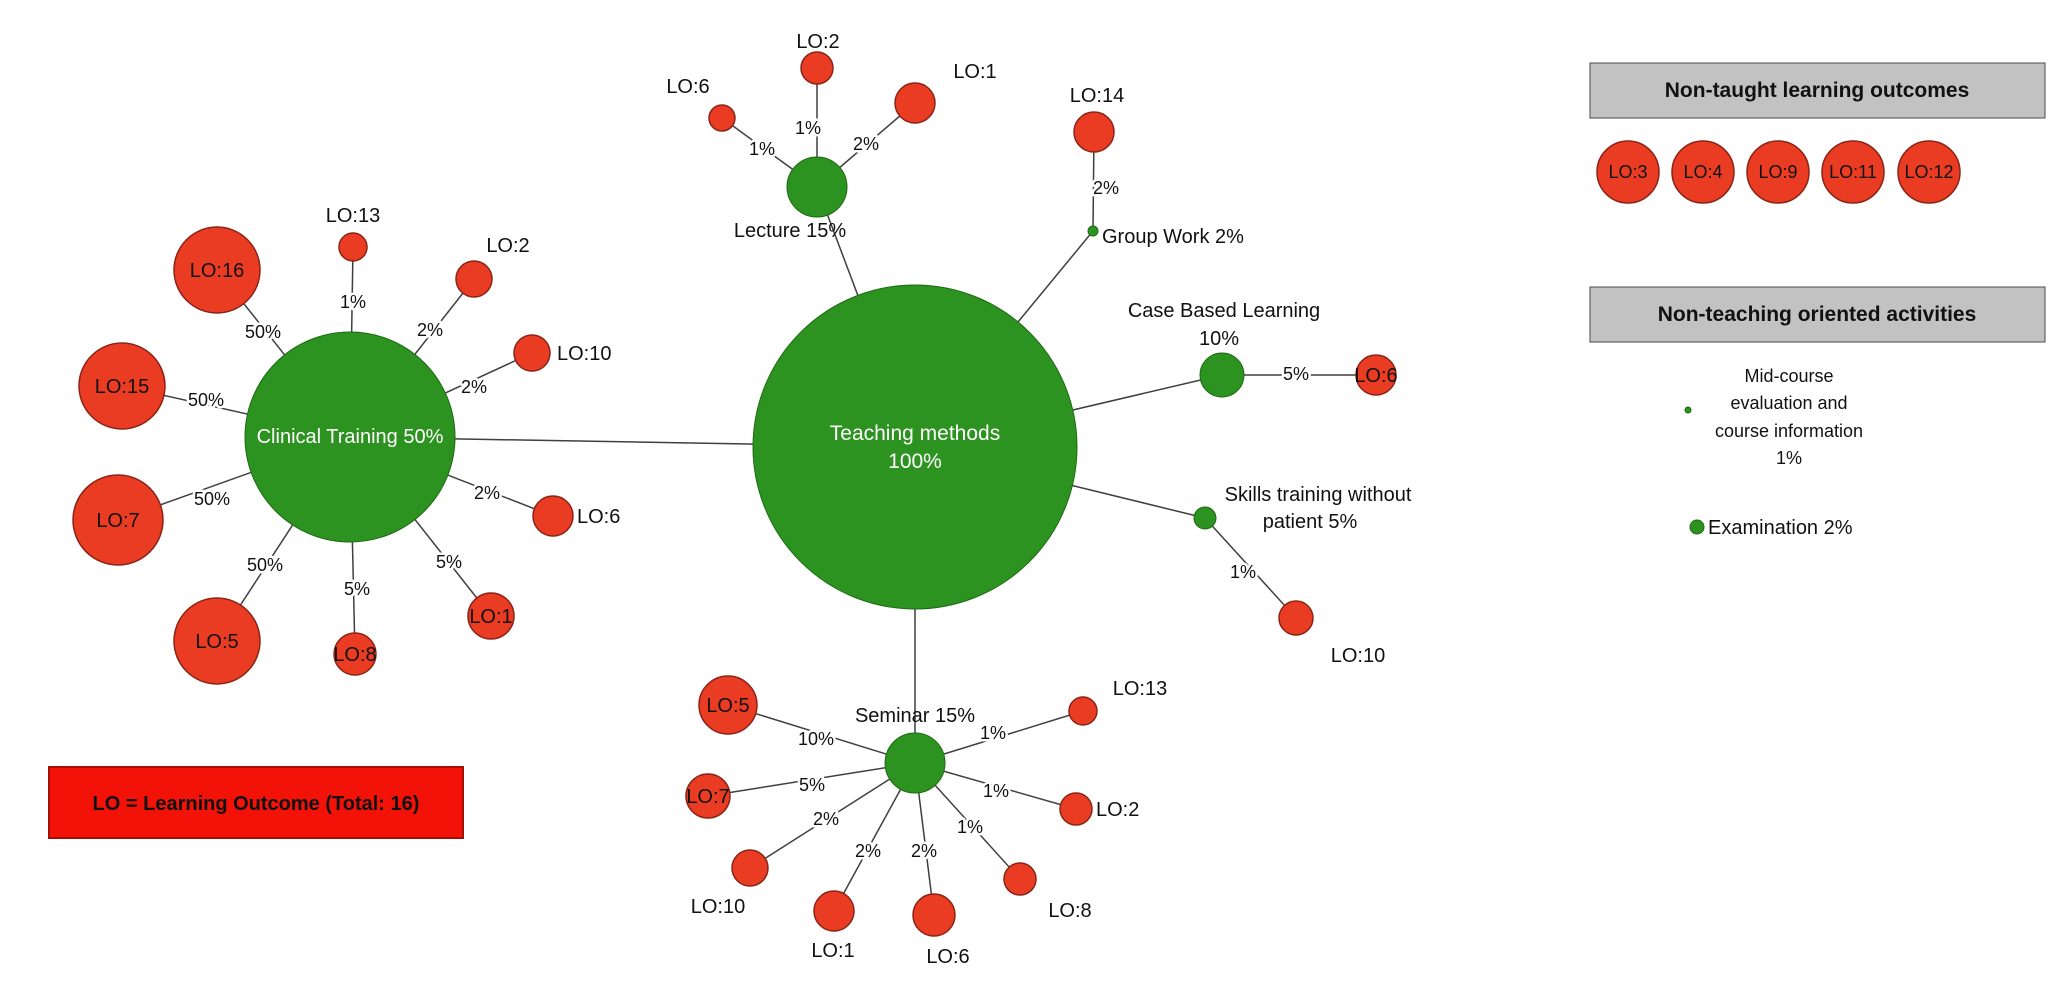  What do you see at coordinates (790, 231) in the screenshot?
I see `lecture-label: Lecture 15%` at bounding box center [790, 231].